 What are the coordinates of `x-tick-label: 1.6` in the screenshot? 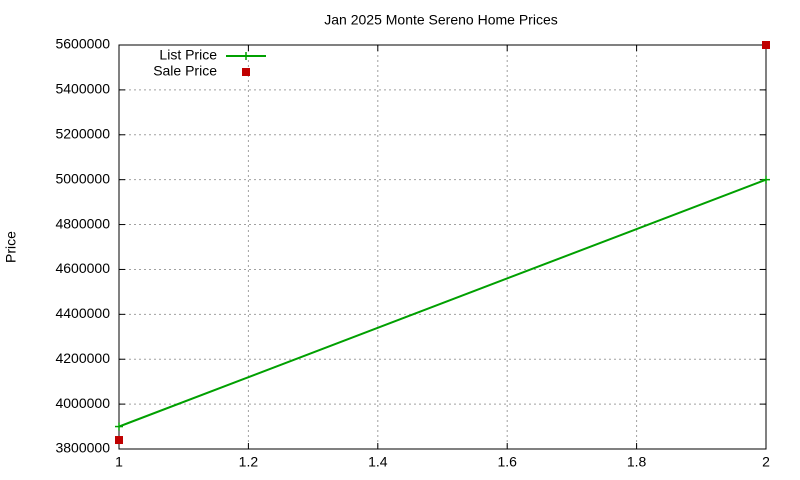 It's located at (507, 462).